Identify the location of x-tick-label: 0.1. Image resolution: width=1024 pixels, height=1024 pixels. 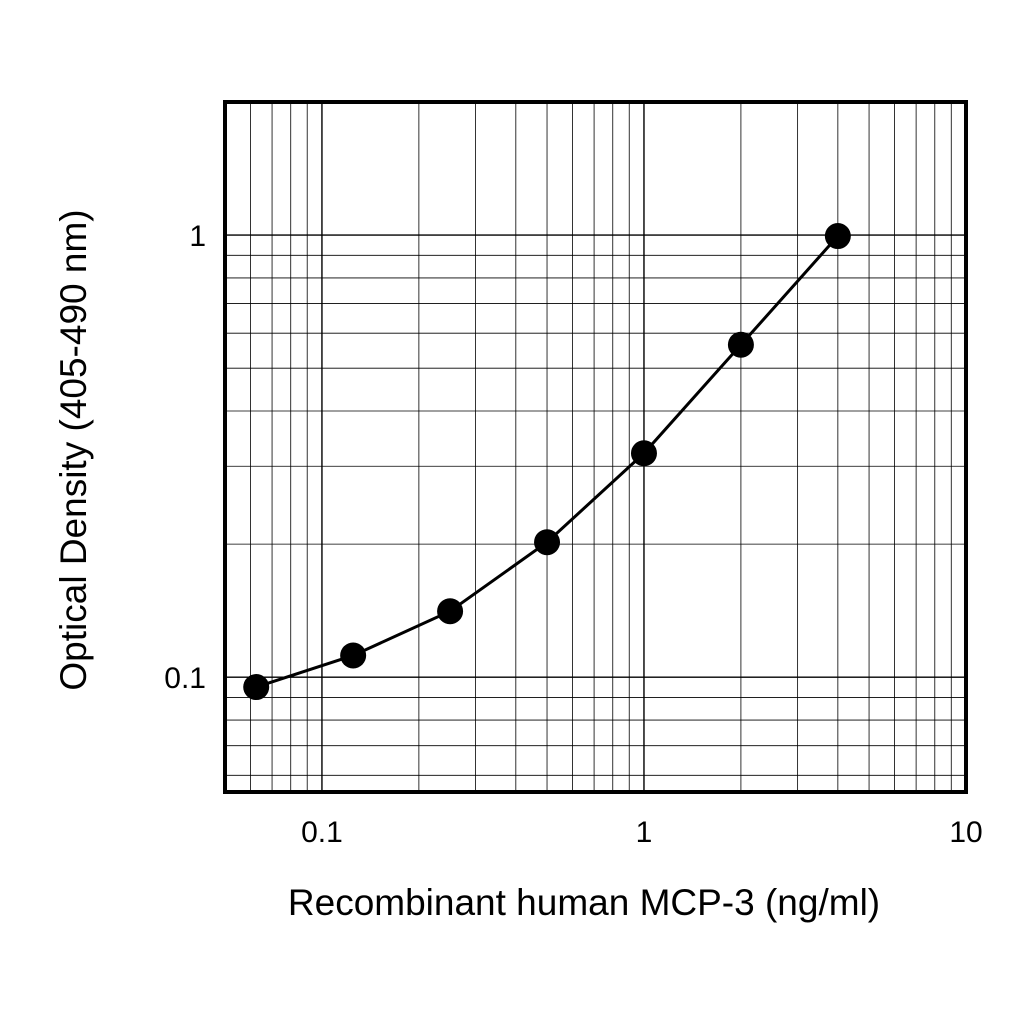
(322, 832).